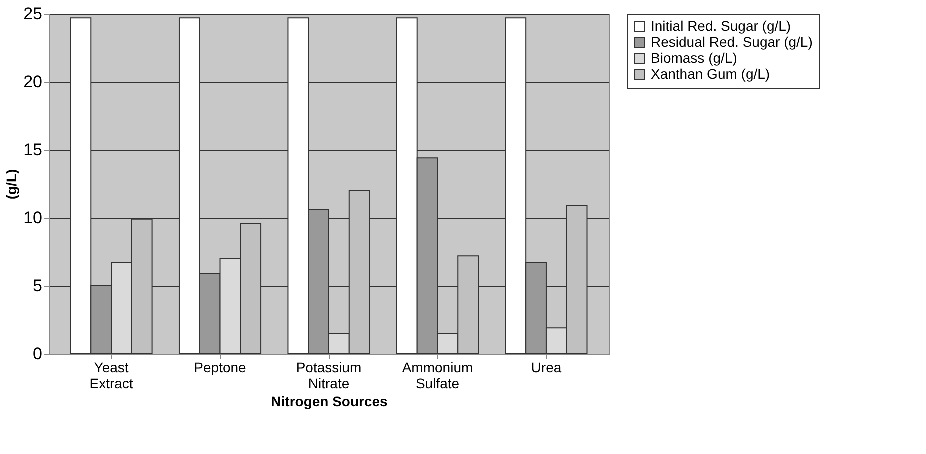 The width and height of the screenshot is (926, 454). Describe the element at coordinates (112, 376) in the screenshot. I see `x-tick-label: Yeast Extract` at that location.